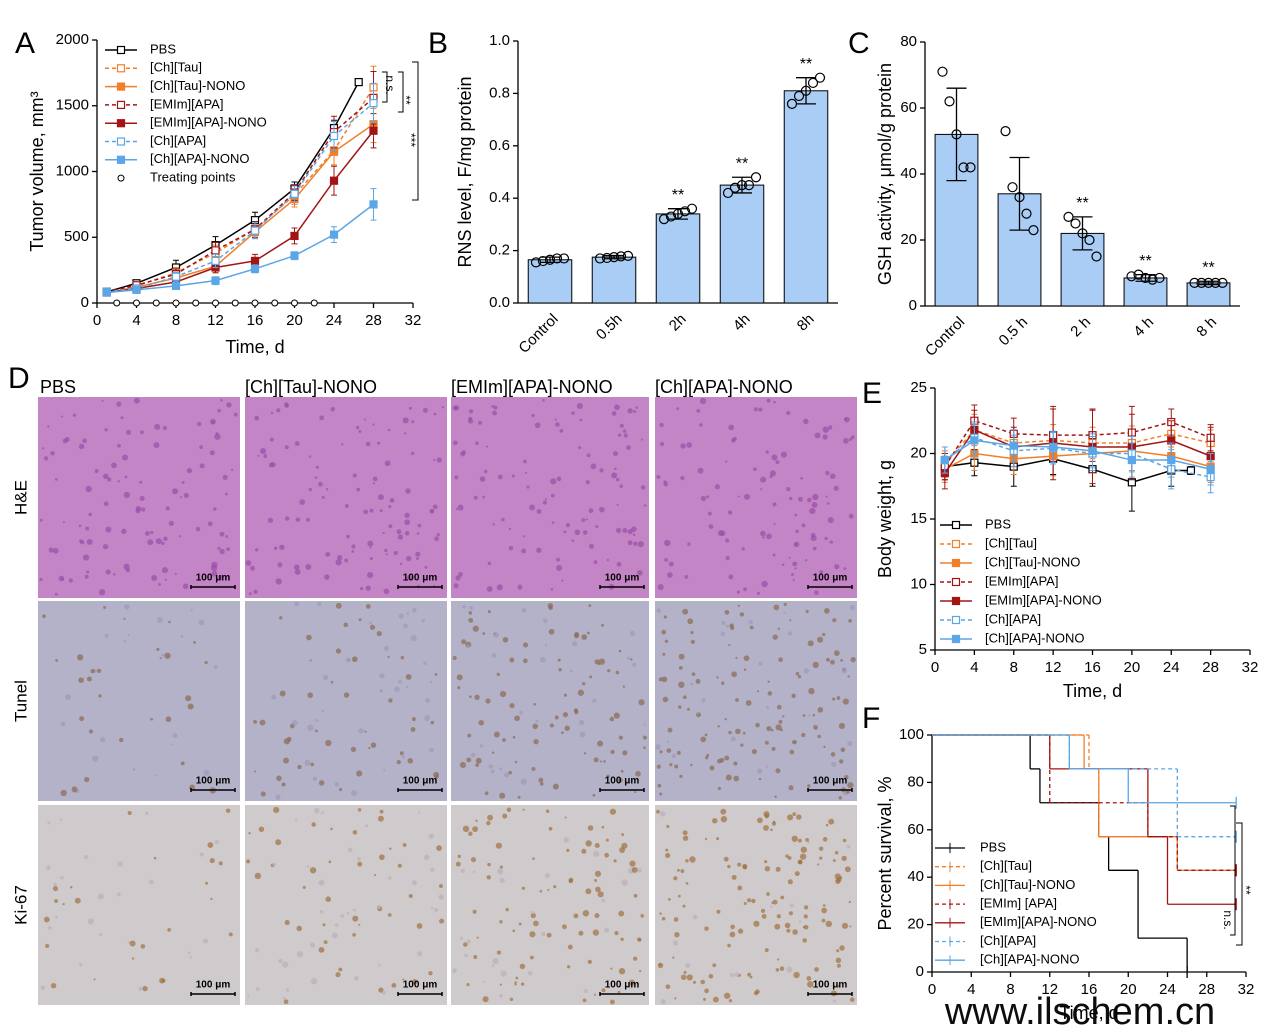  I want to click on y-axis-label: Percent survival, %, so click(885, 853).